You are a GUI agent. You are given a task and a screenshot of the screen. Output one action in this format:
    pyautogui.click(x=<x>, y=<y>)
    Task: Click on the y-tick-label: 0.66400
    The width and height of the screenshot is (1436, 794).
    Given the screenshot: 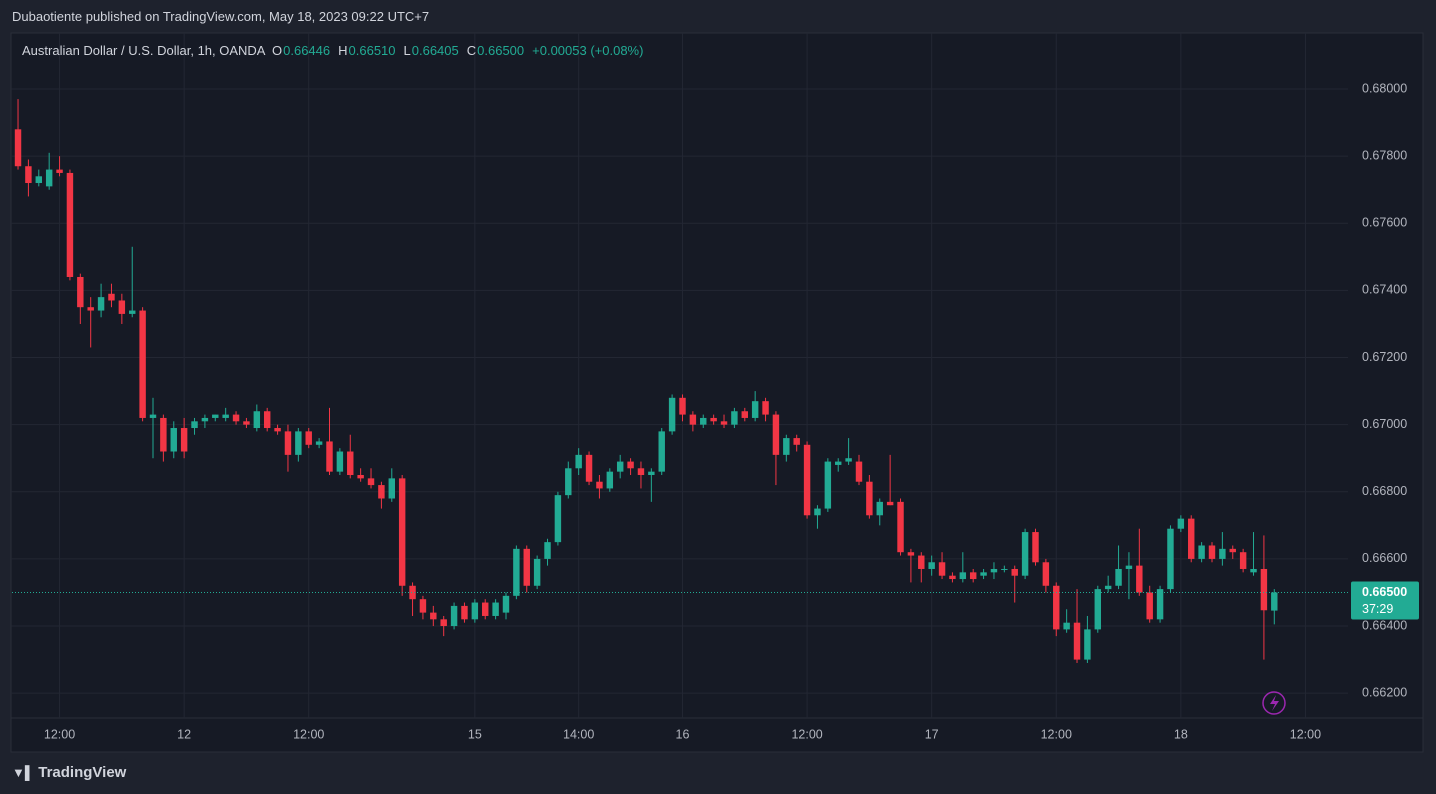 What is the action you would take?
    pyautogui.click(x=1384, y=625)
    